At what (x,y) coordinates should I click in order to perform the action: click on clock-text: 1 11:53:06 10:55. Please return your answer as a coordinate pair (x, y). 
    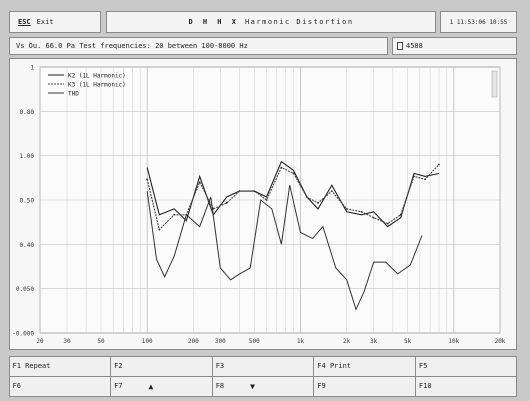
    Looking at the image, I should click on (478, 22).